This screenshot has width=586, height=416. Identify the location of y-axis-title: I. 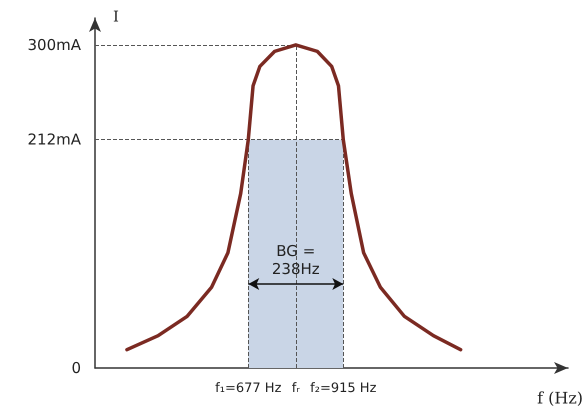
(116, 17).